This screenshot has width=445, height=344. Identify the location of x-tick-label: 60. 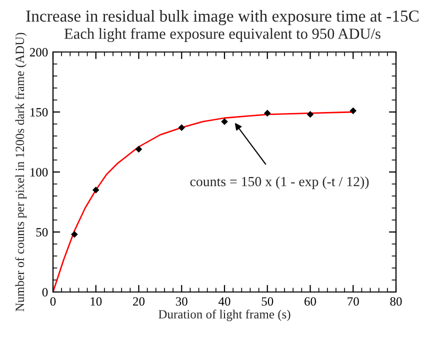
(310, 301).